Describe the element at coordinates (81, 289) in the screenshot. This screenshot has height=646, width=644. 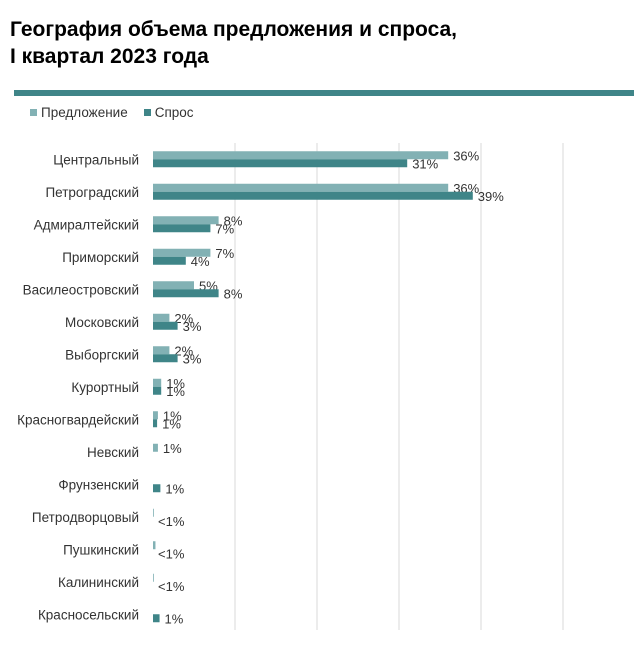
I see `category-label: Василеостровский` at that location.